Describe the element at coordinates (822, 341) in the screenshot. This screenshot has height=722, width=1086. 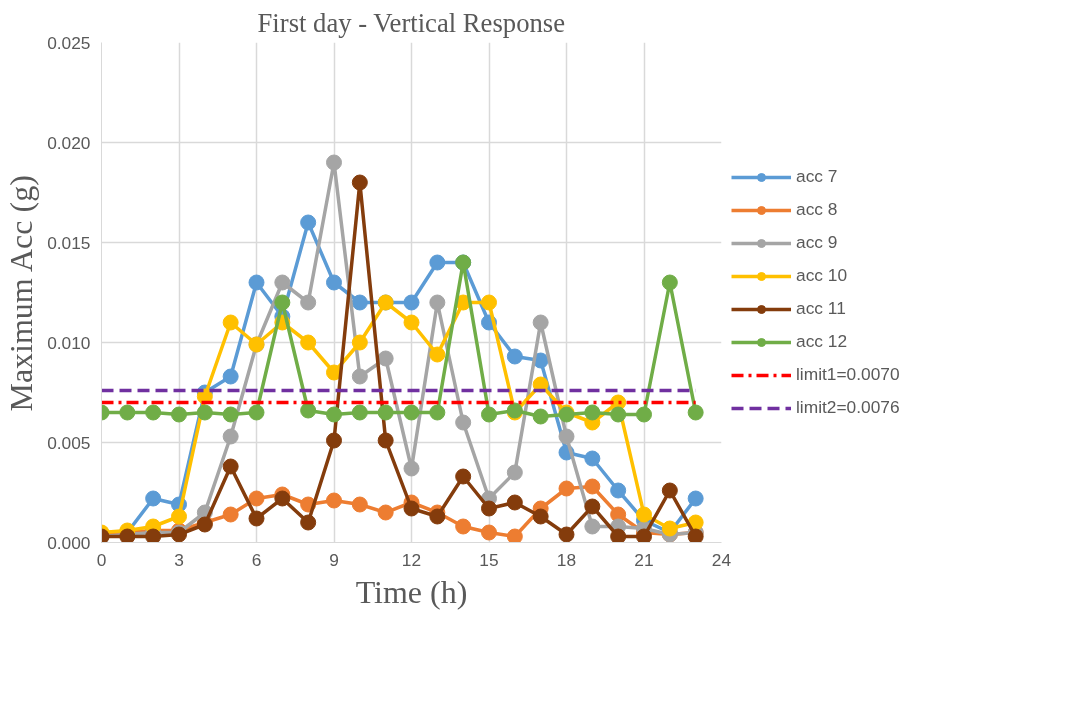
I see `legend-label: acc 12` at that location.